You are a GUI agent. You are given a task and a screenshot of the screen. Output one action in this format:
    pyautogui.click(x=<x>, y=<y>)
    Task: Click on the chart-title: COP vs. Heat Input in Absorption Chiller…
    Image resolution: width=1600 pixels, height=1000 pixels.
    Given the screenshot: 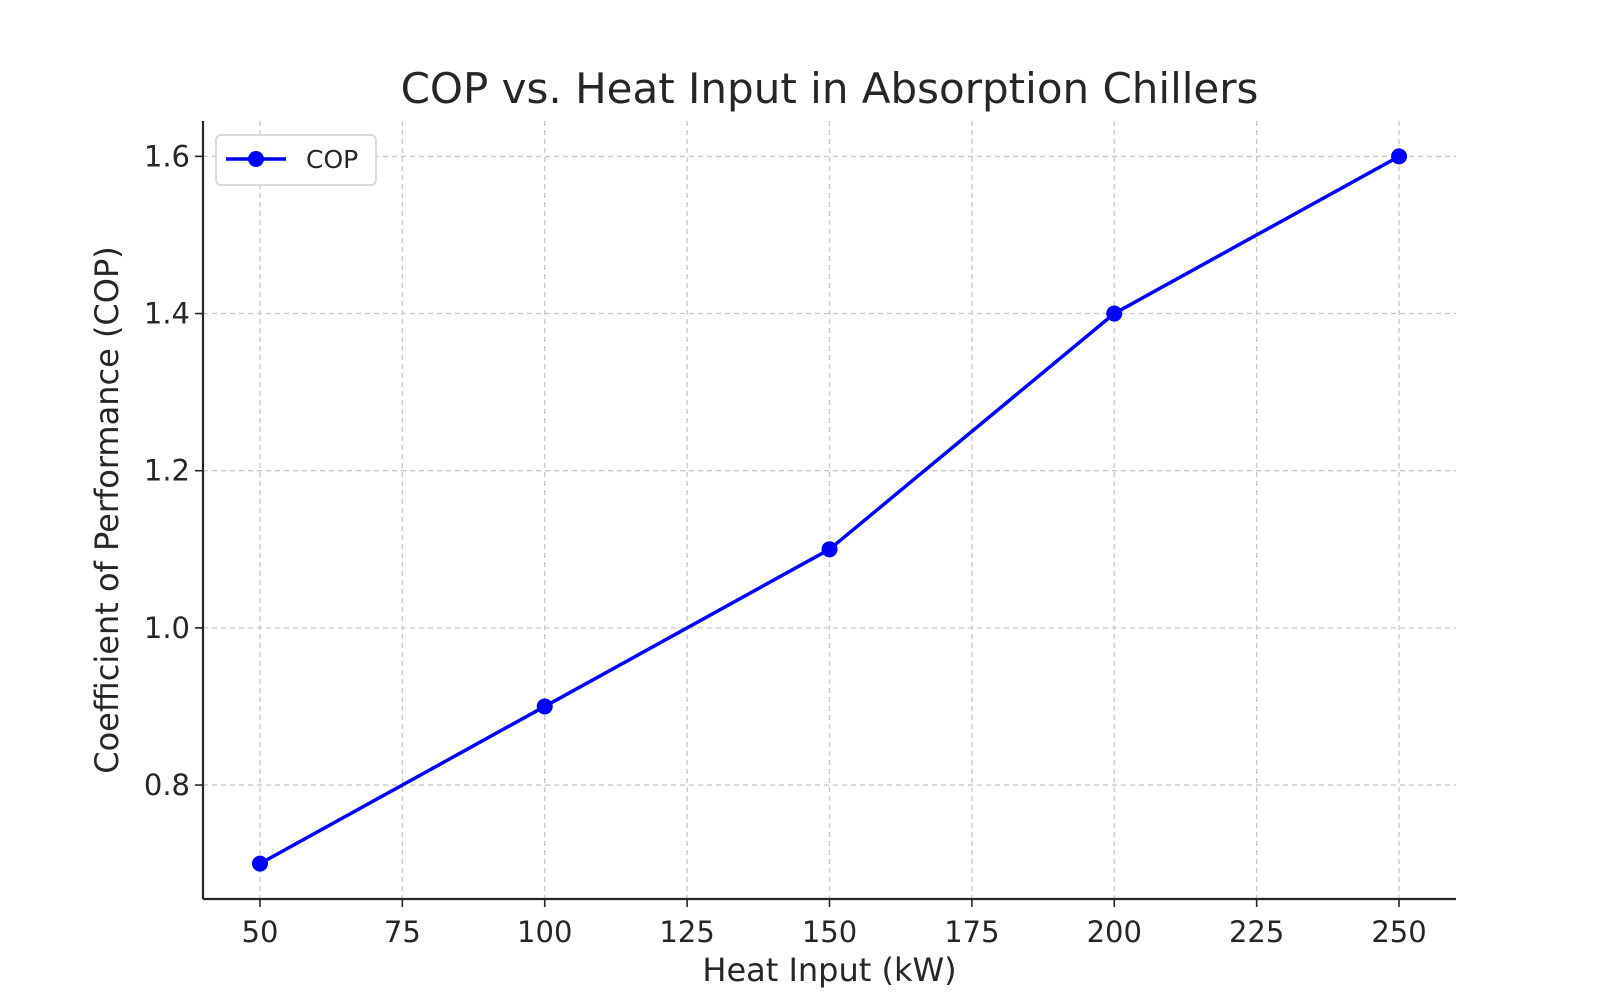 What is the action you would take?
    pyautogui.click(x=830, y=88)
    